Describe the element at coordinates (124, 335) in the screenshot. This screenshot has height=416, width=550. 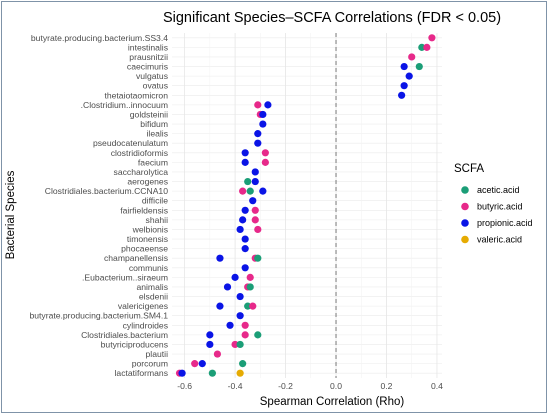
I see `y-tick-label: Clostridiales.bacterium` at that location.